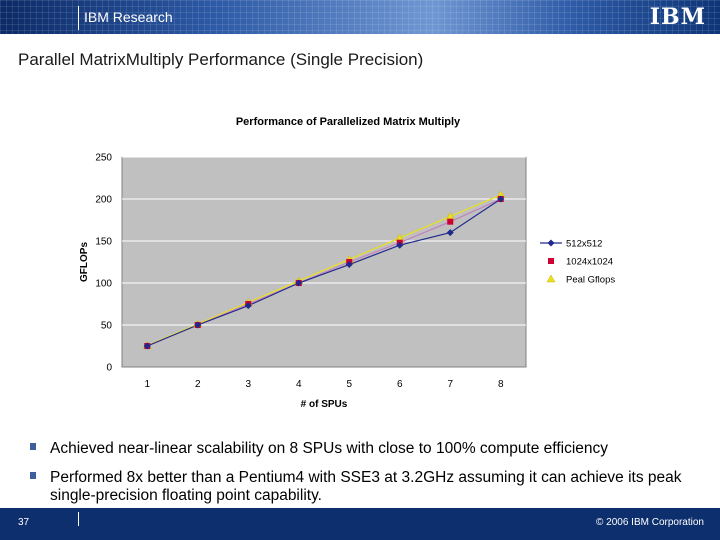 This screenshot has height=540, width=720. Describe the element at coordinates (650, 522) in the screenshot. I see `copyright: © 2006 IBM Corporation` at that location.